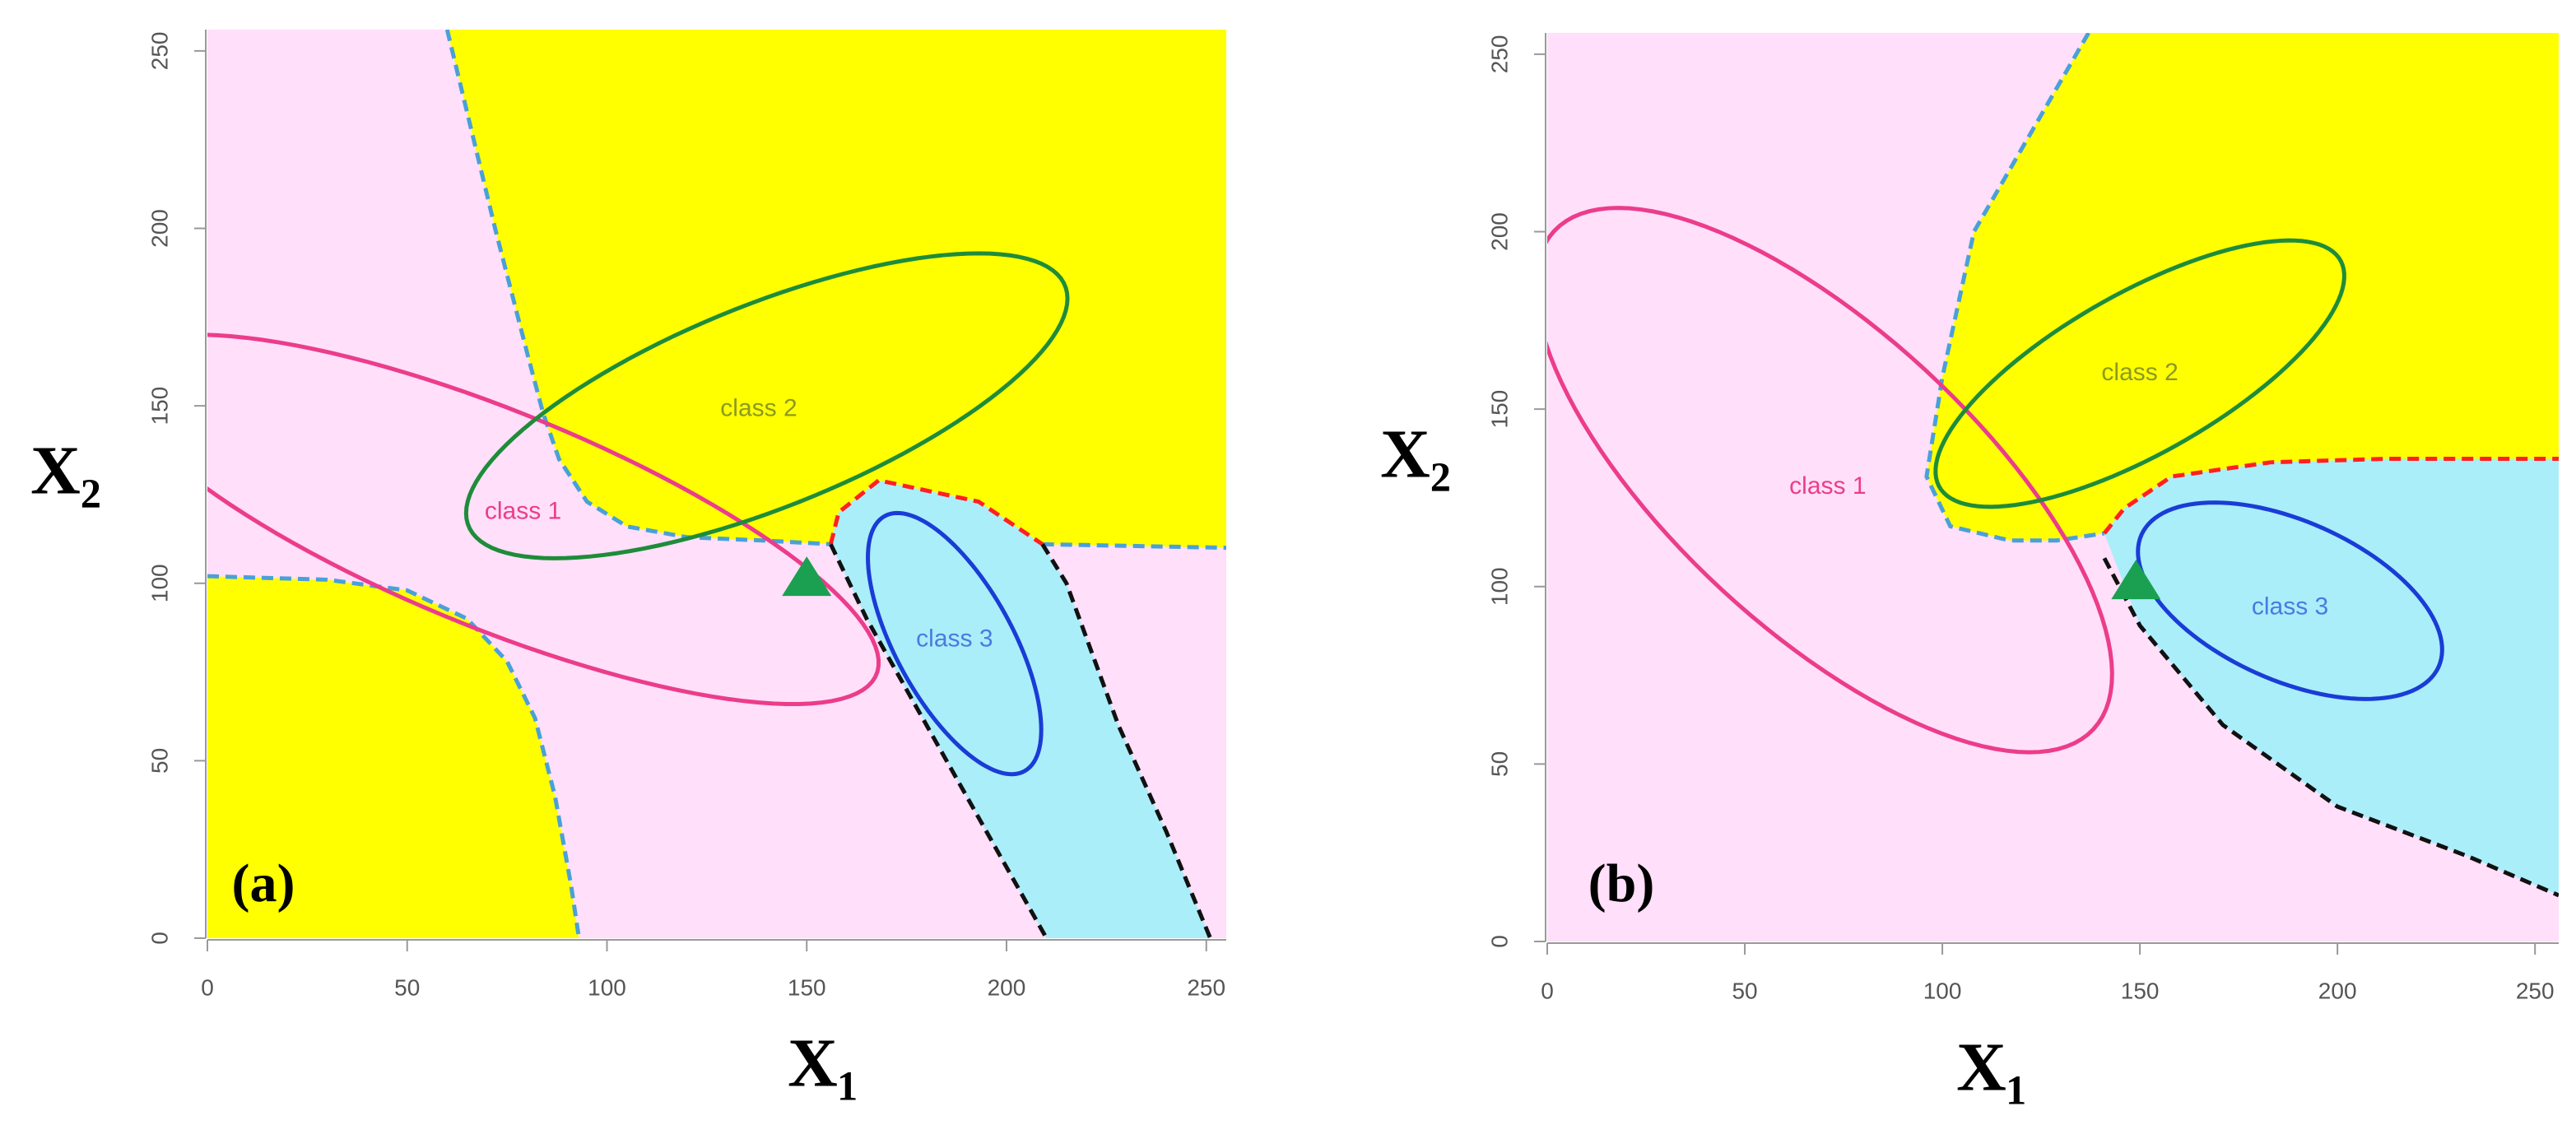  What do you see at coordinates (263, 883) in the screenshot?
I see `panel-label: (a)` at bounding box center [263, 883].